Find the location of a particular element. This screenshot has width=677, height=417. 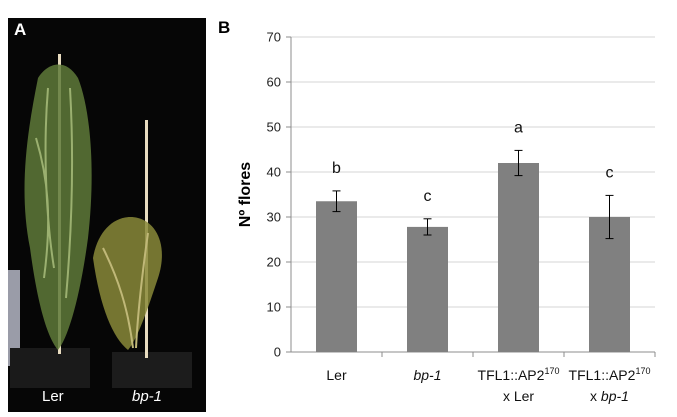

y-tick-label: 0 is located at coordinates (277, 352).